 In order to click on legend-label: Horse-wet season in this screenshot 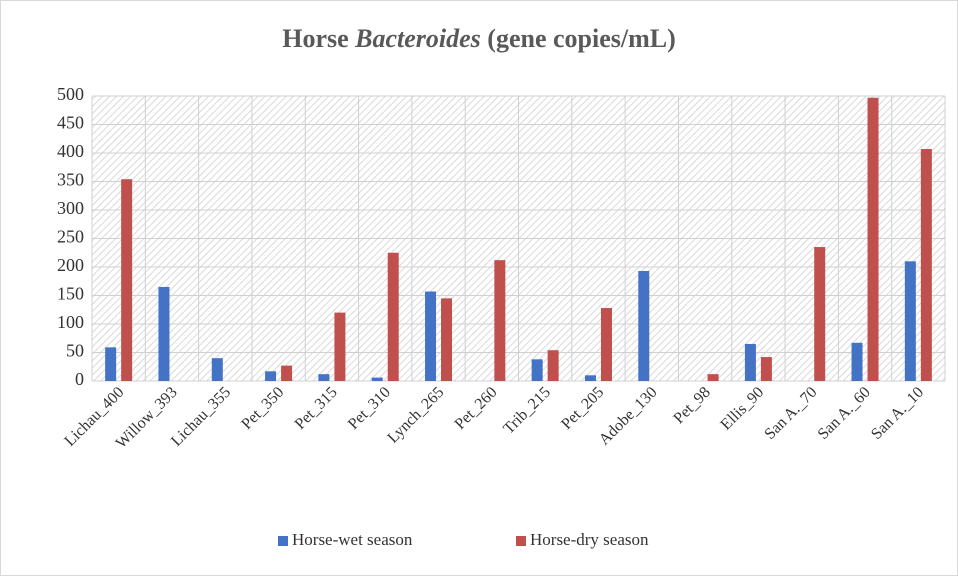, I will do `click(352, 539)`.